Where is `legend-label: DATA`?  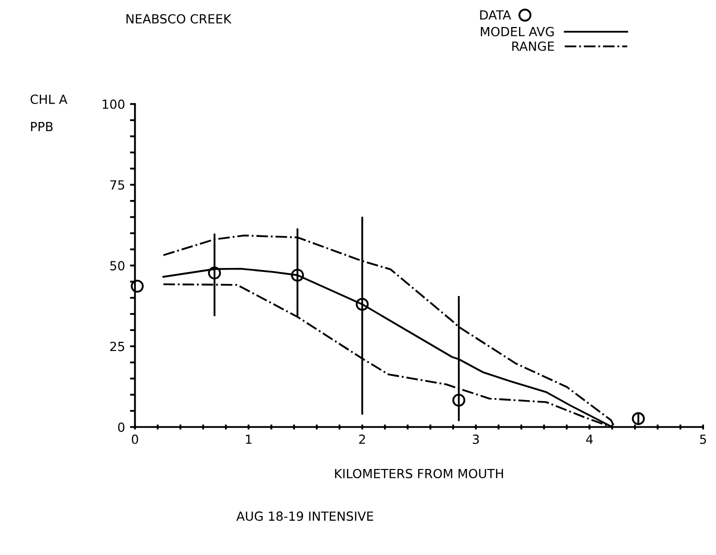
legend-label: DATA is located at coordinates (496, 15).